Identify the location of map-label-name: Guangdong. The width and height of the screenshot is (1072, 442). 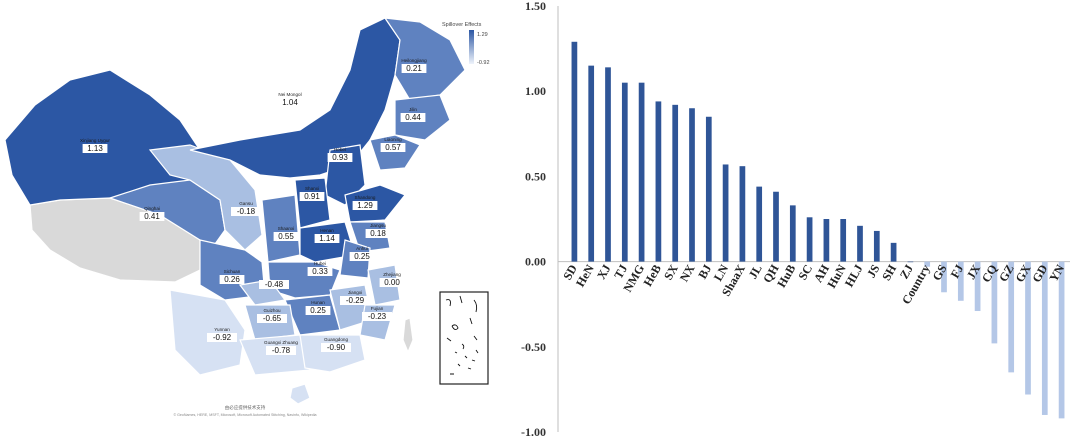
(336, 339).